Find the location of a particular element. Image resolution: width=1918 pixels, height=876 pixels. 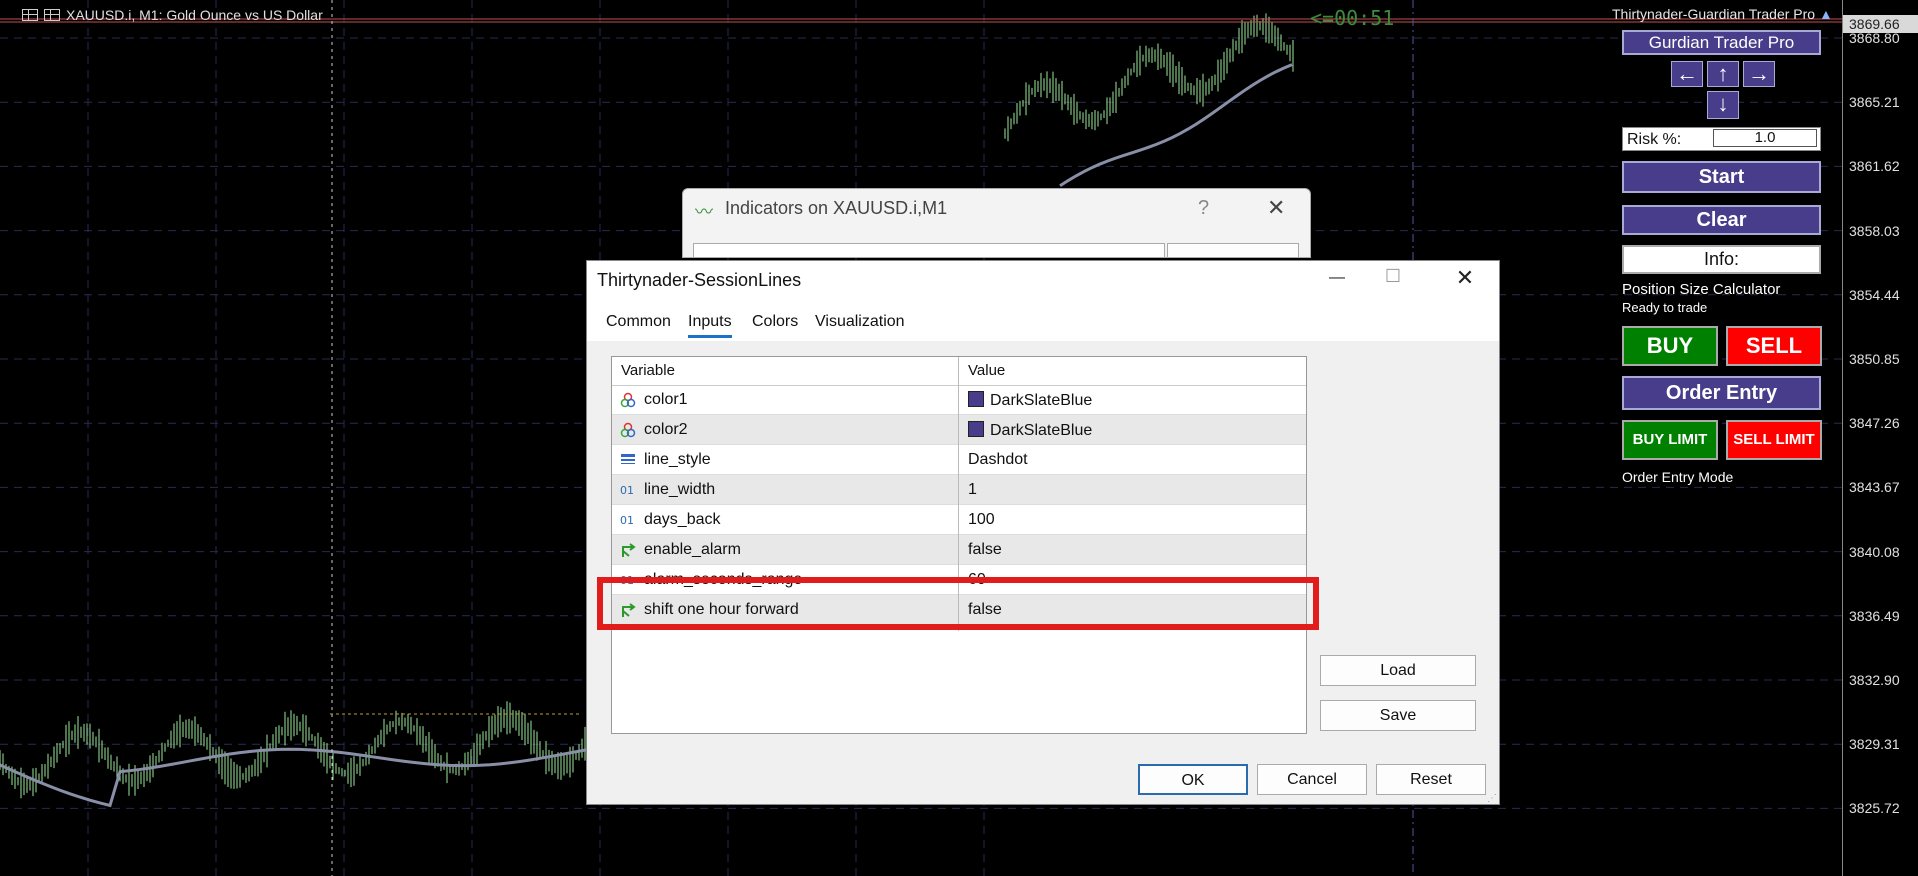

line-style-icon is located at coordinates (628, 460).